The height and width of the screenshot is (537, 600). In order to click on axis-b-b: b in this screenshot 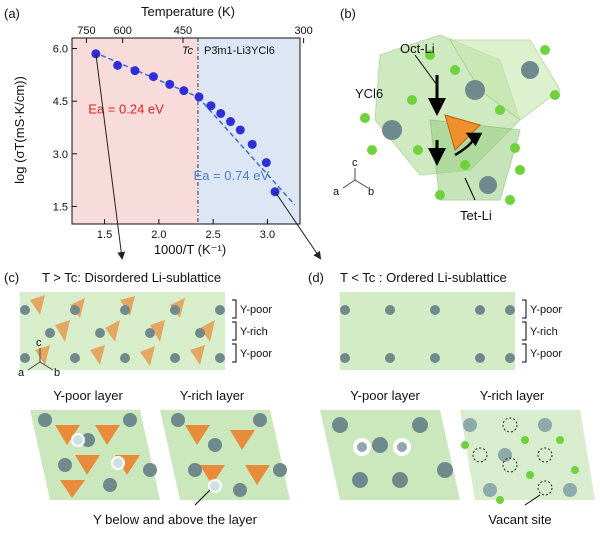, I will do `click(371, 192)`.